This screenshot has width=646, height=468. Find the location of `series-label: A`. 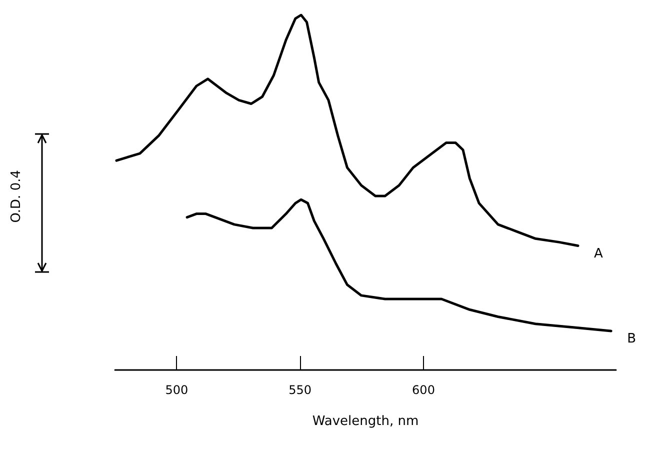

series-label: A is located at coordinates (598, 254).